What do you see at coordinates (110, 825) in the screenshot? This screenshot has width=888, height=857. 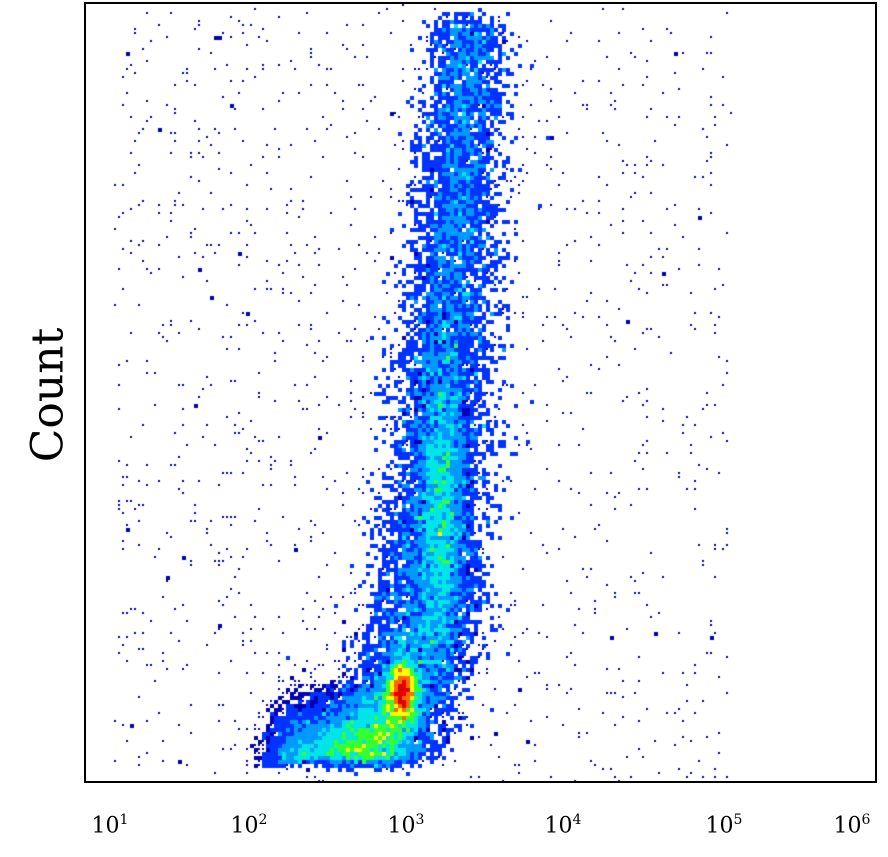 I see `x-tick-label: 101` at bounding box center [110, 825].